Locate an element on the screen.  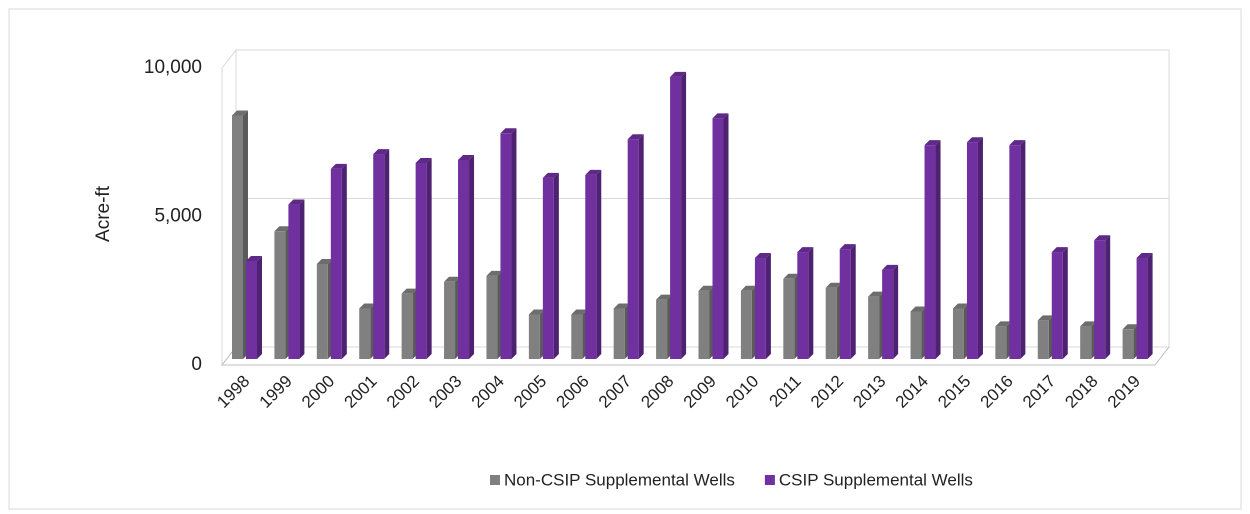
y-axis-title: Acre-ft is located at coordinates (103, 213).